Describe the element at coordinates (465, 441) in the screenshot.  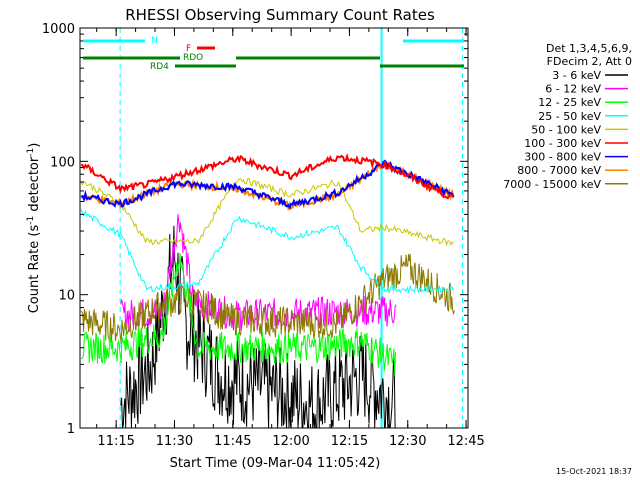
I see `x-tick-label: 12:45` at that location.